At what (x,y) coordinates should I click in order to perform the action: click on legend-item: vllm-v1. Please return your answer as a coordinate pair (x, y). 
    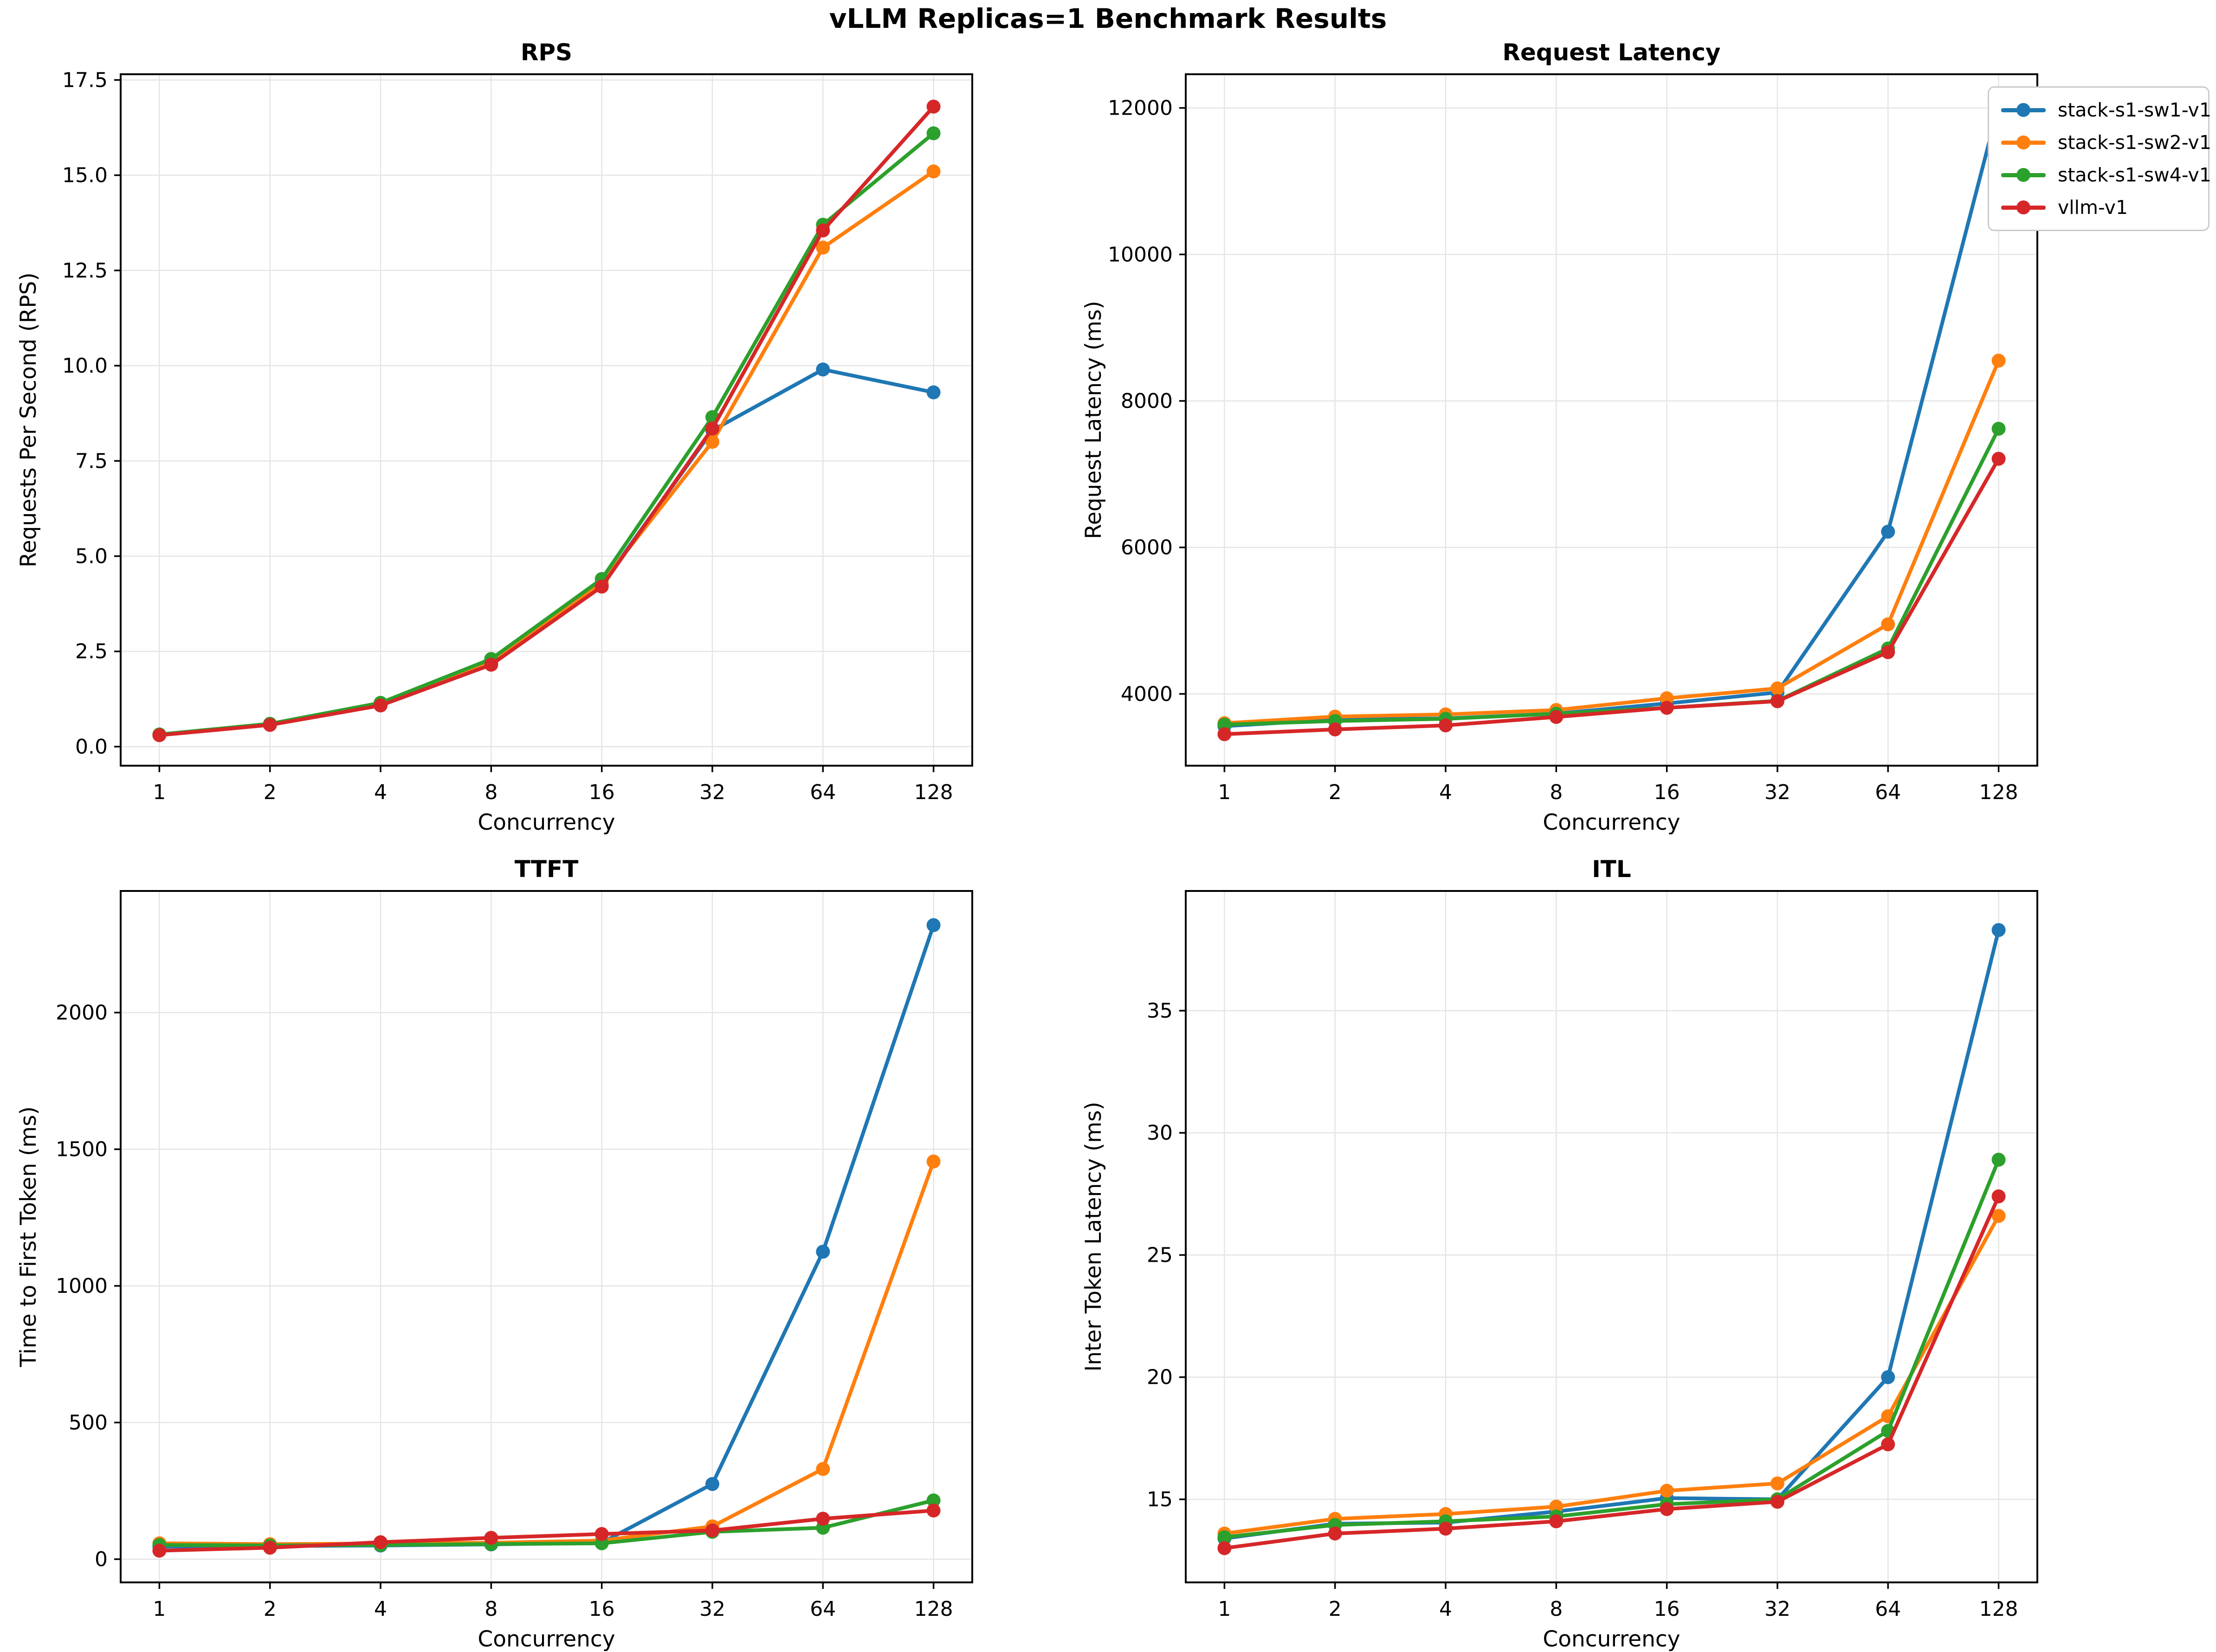
    Looking at the image, I should click on (2098, 207).